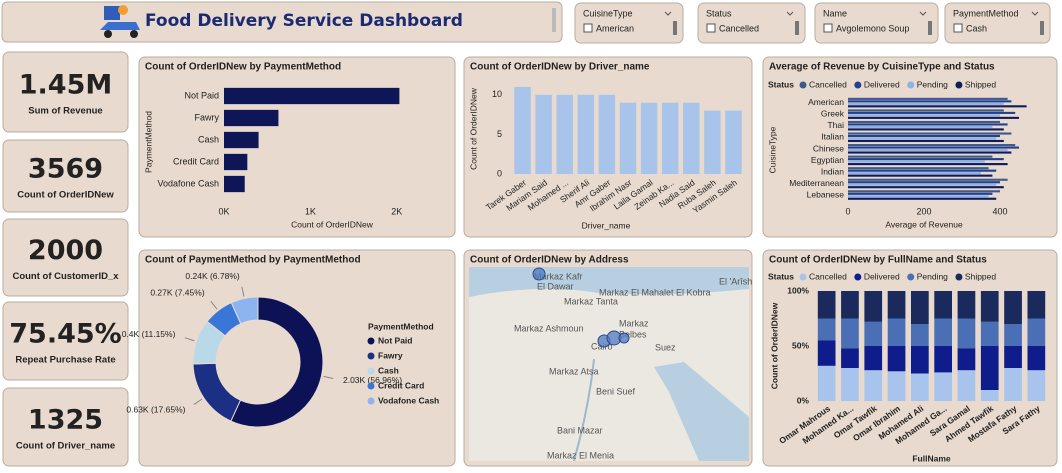 Image resolution: width=1062 pixels, height=473 pixels. What do you see at coordinates (65, 446) in the screenshot?
I see `card-label: Count of Driver_name` at bounding box center [65, 446].